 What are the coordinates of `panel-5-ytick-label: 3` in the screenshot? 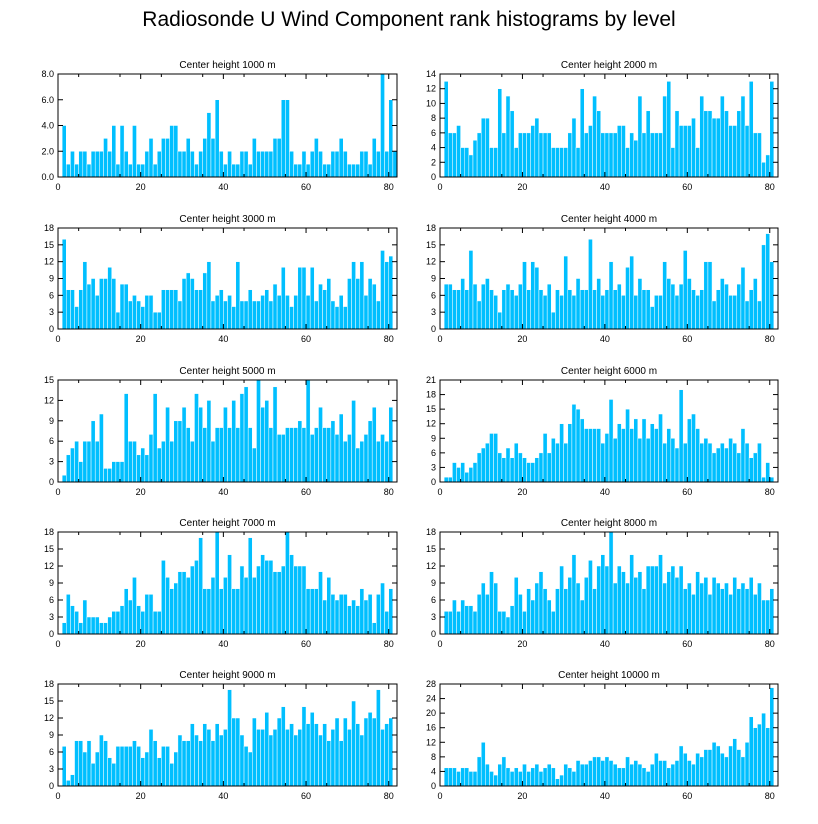 It's located at (51, 462).